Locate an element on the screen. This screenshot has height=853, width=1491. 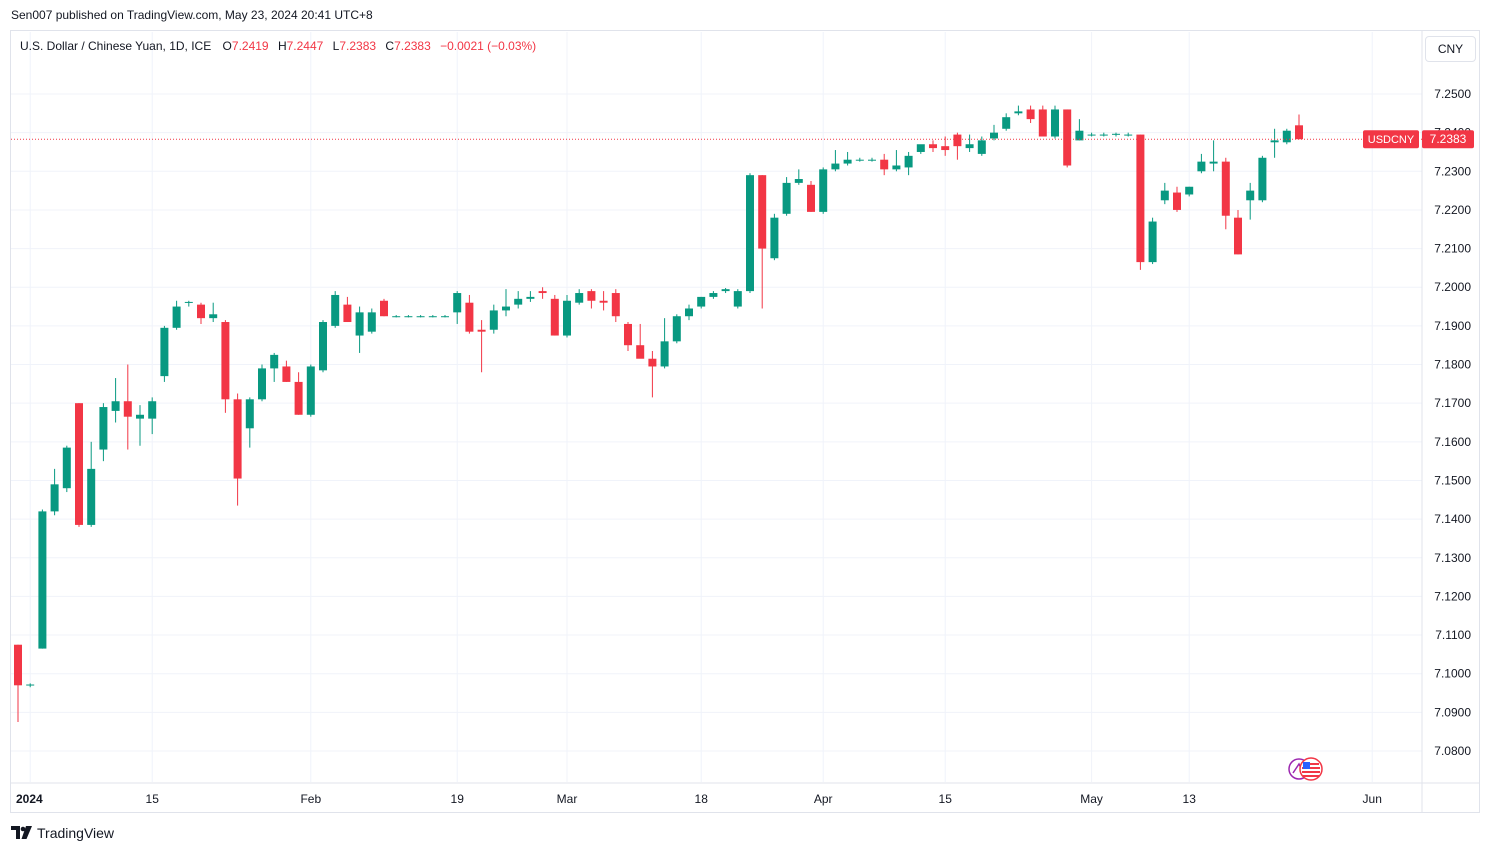
x-tick-label: 15 is located at coordinates (946, 799).